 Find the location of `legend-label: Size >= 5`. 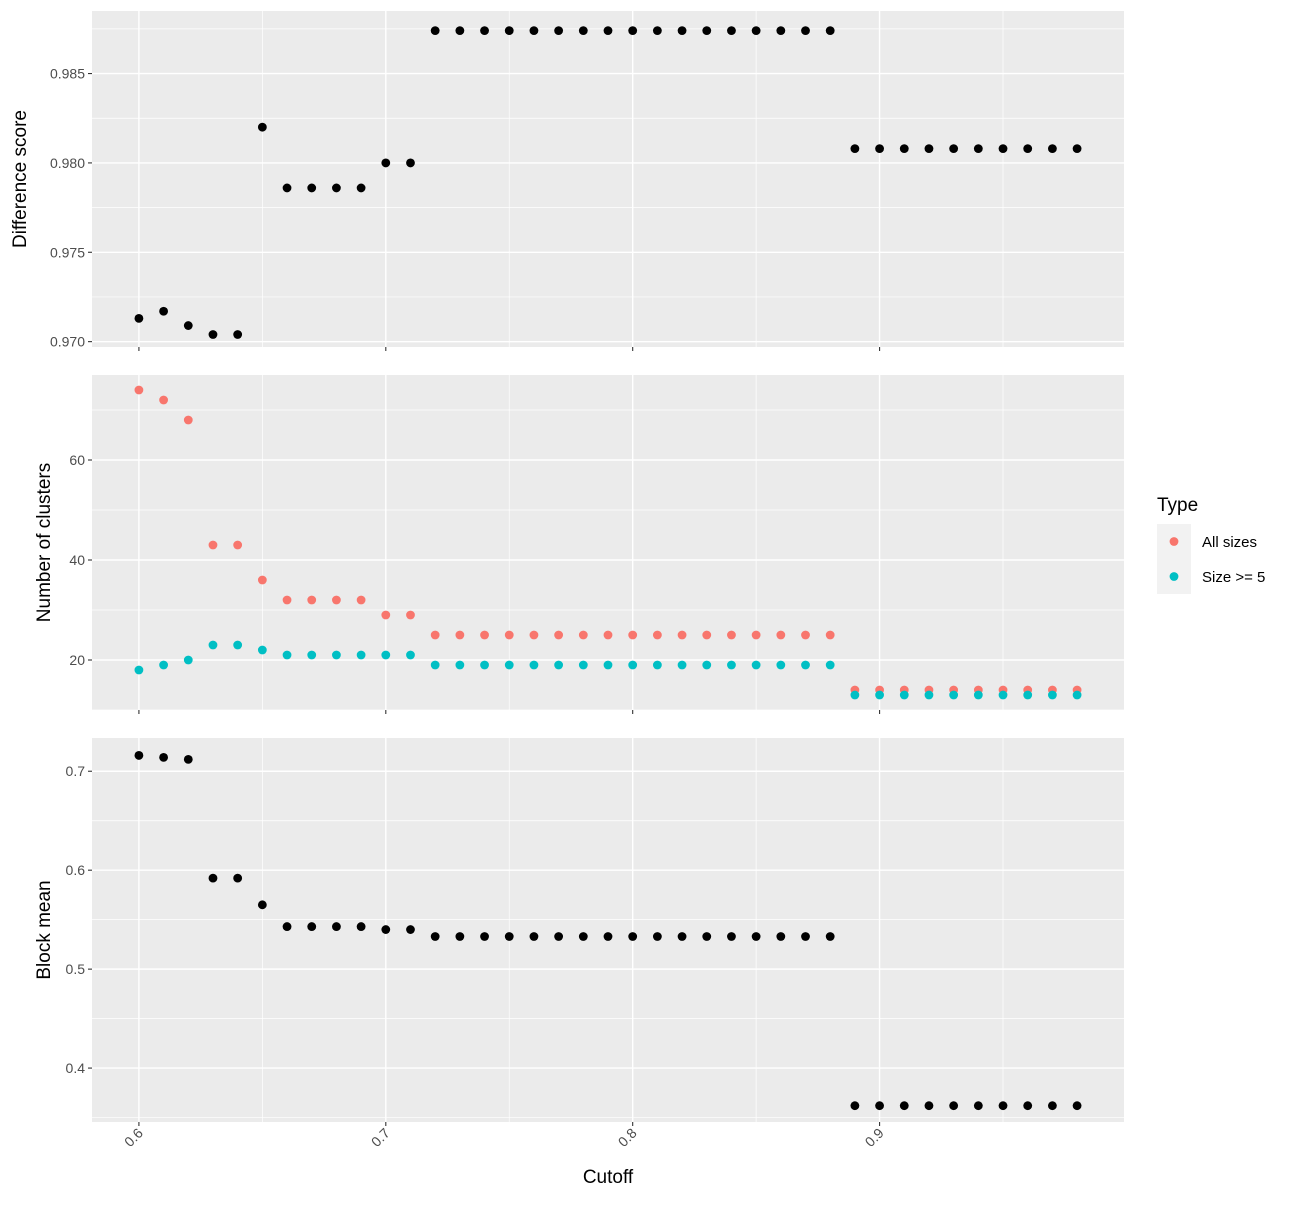

legend-label: Size >= 5 is located at coordinates (1233, 577).